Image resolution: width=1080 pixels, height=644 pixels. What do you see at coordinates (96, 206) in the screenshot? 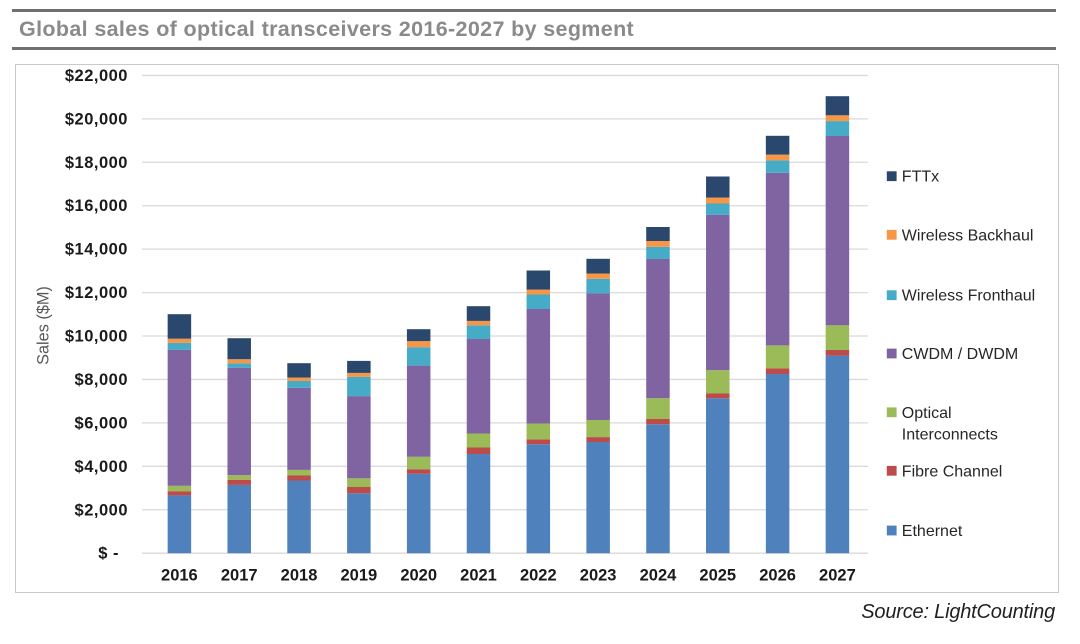
I see `svg-text: $16,000` at bounding box center [96, 206].